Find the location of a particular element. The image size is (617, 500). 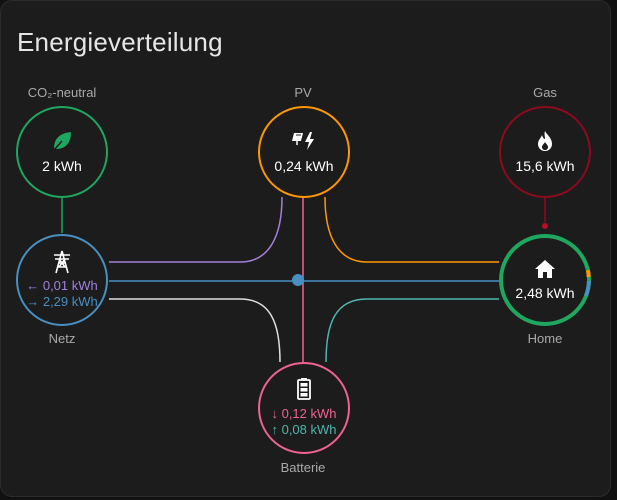

pv-to-home-line is located at coordinates (411, 229).